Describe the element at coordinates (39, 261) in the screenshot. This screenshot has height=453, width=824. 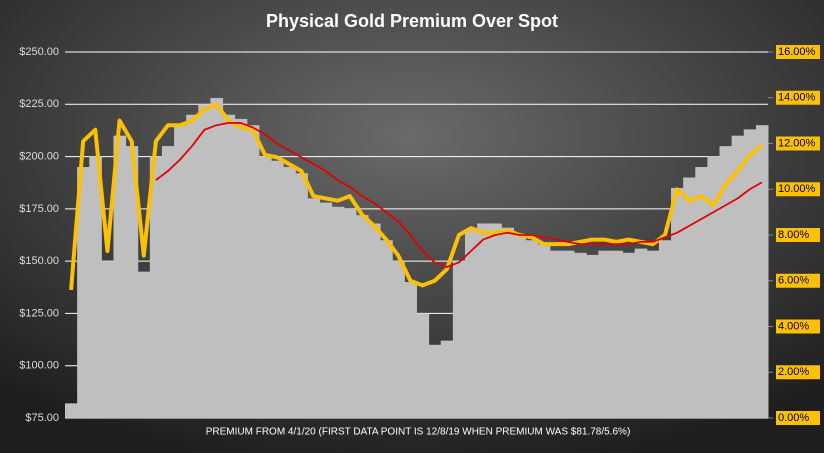
I see `y-tick-label: $150.00` at that location.